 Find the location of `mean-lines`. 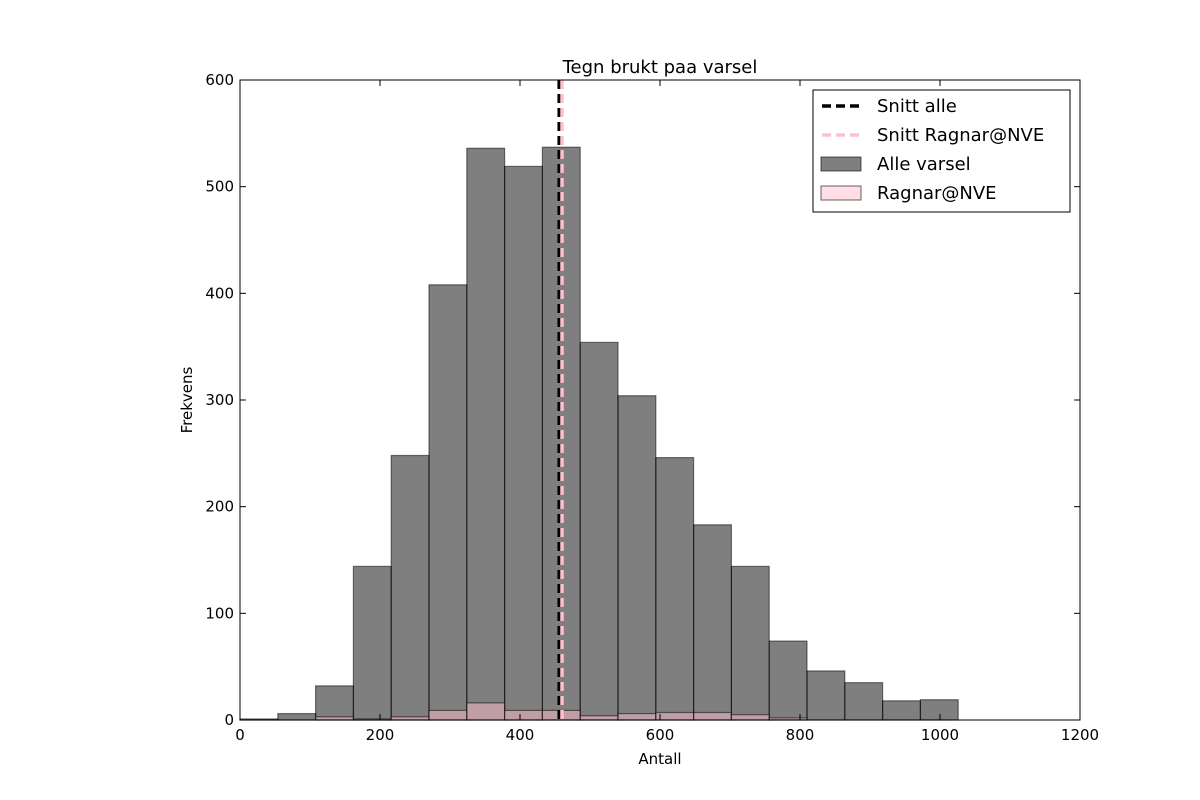

mean-lines is located at coordinates (560, 400).